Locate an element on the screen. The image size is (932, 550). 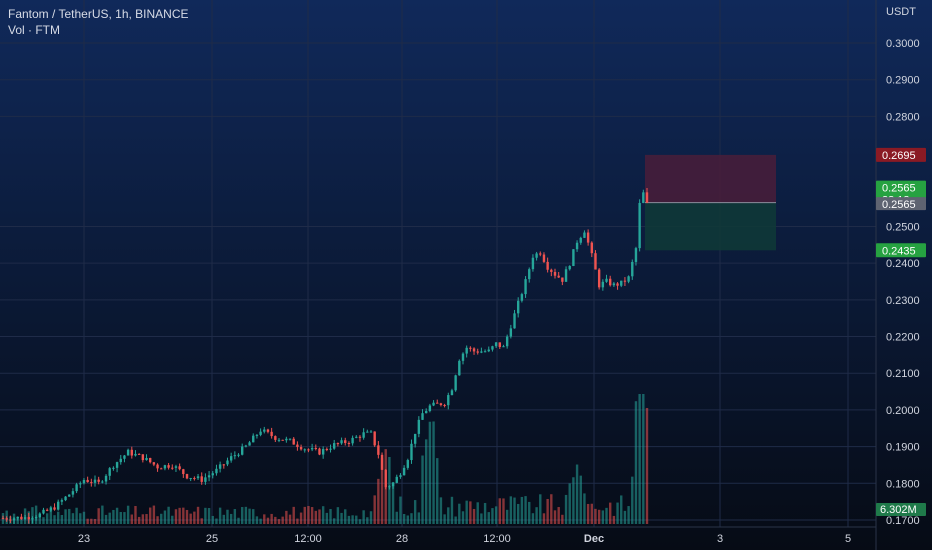
stop-price-tag-bg is located at coordinates (901, 154).